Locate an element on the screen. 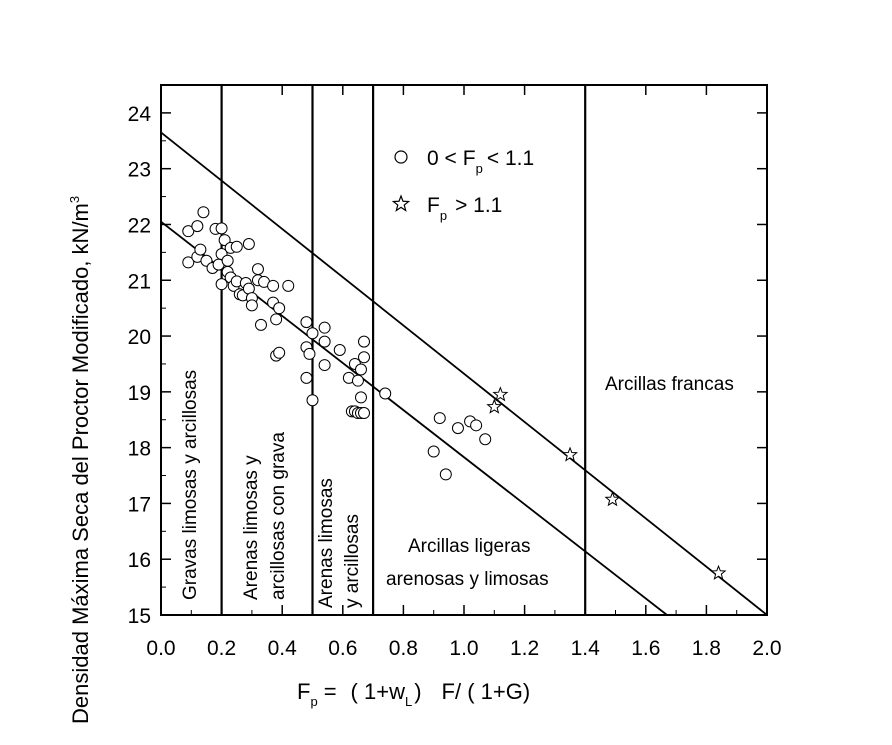 Image resolution: width=892 pixels, height=745 pixels. y-tick-label: 23 is located at coordinates (139, 170).